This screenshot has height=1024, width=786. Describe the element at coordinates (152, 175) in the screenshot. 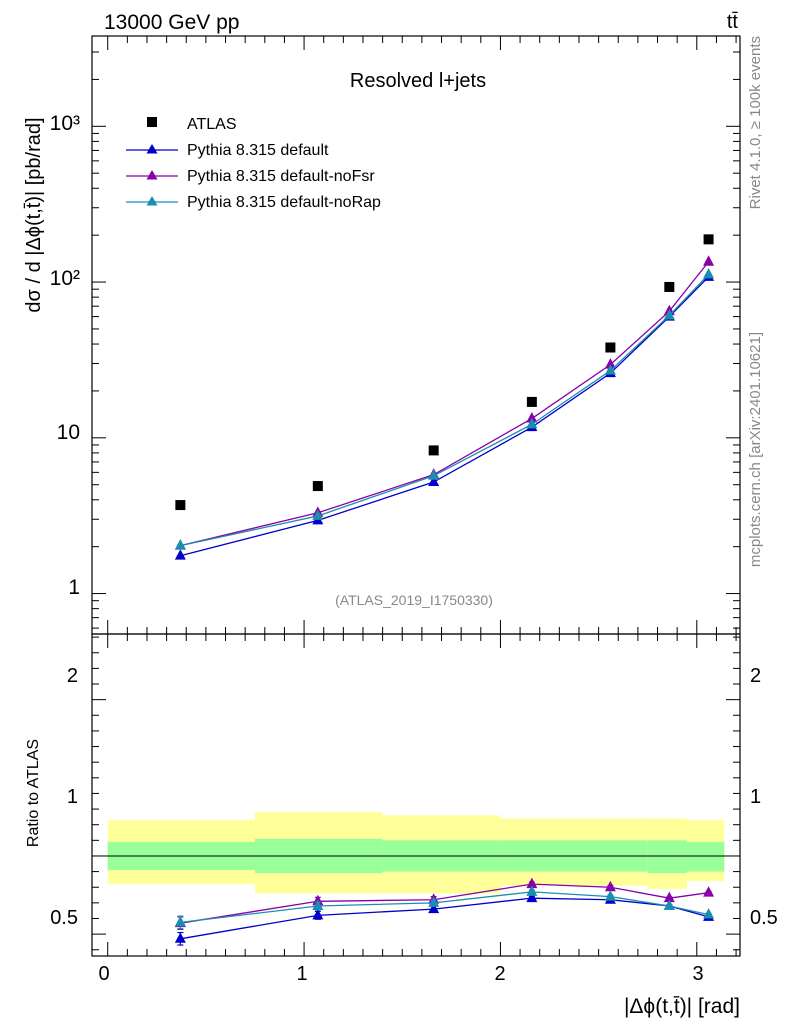

I see `legend-marker-nofsr` at that location.